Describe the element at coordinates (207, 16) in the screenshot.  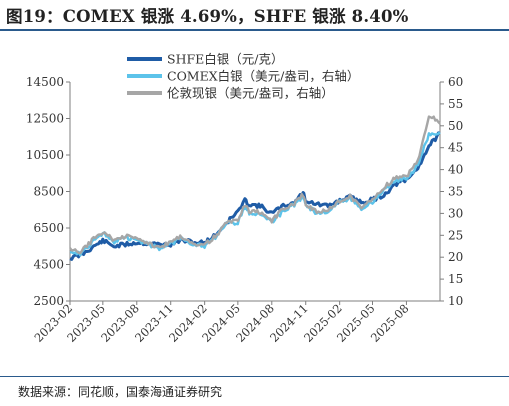
I see `figure-title: 图19：COMEX 银涨 4.69%，SHFE 银涨 8.40%` at that location.